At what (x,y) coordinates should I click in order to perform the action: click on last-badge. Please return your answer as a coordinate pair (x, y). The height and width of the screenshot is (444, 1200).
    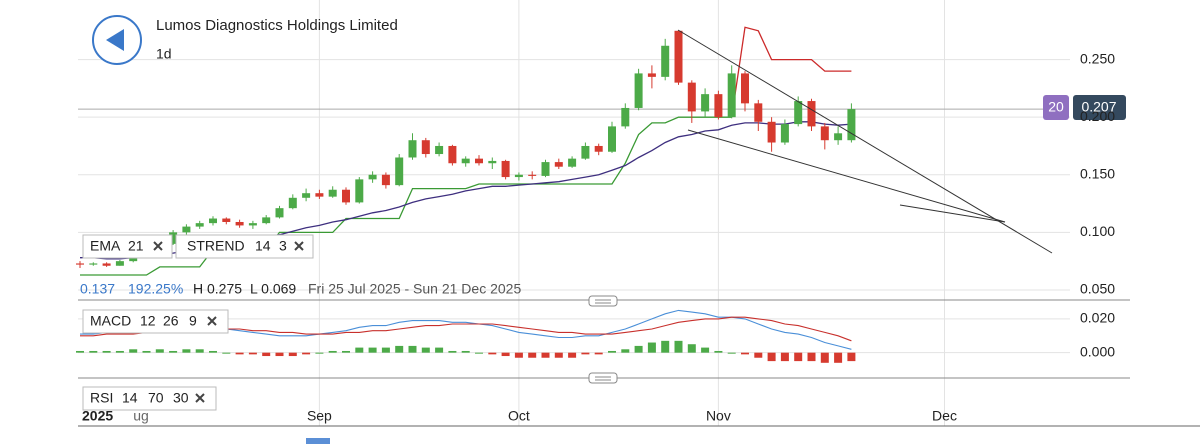
    Looking at the image, I should click on (1099, 107).